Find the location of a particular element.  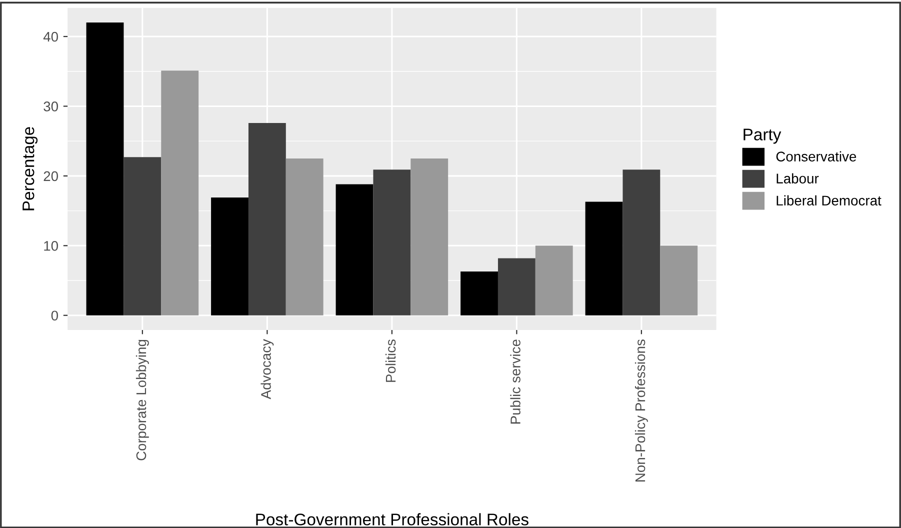

legend-label: Conservative is located at coordinates (816, 156).